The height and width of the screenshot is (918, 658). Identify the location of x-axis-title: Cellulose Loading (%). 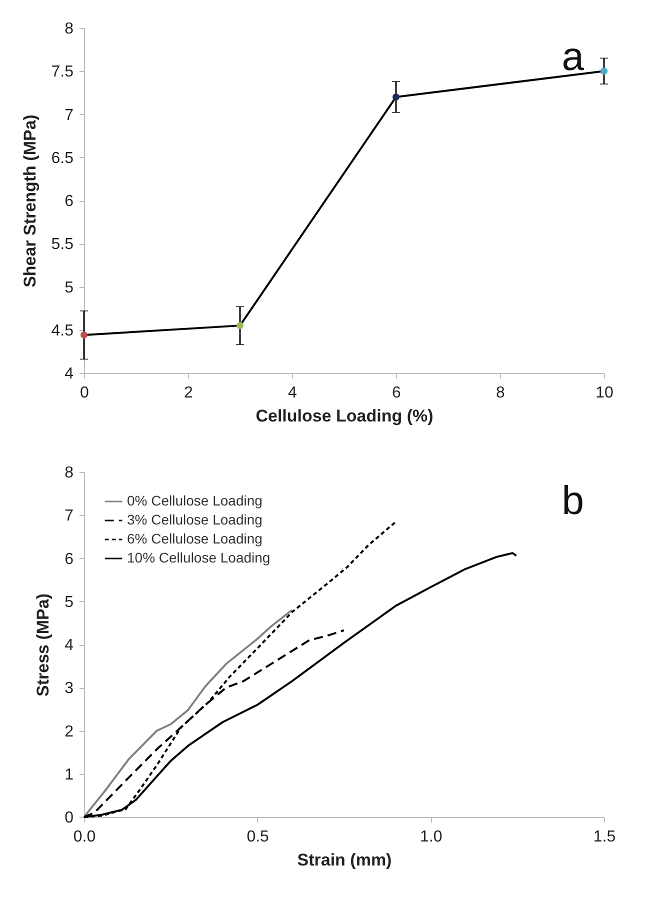
(345, 416).